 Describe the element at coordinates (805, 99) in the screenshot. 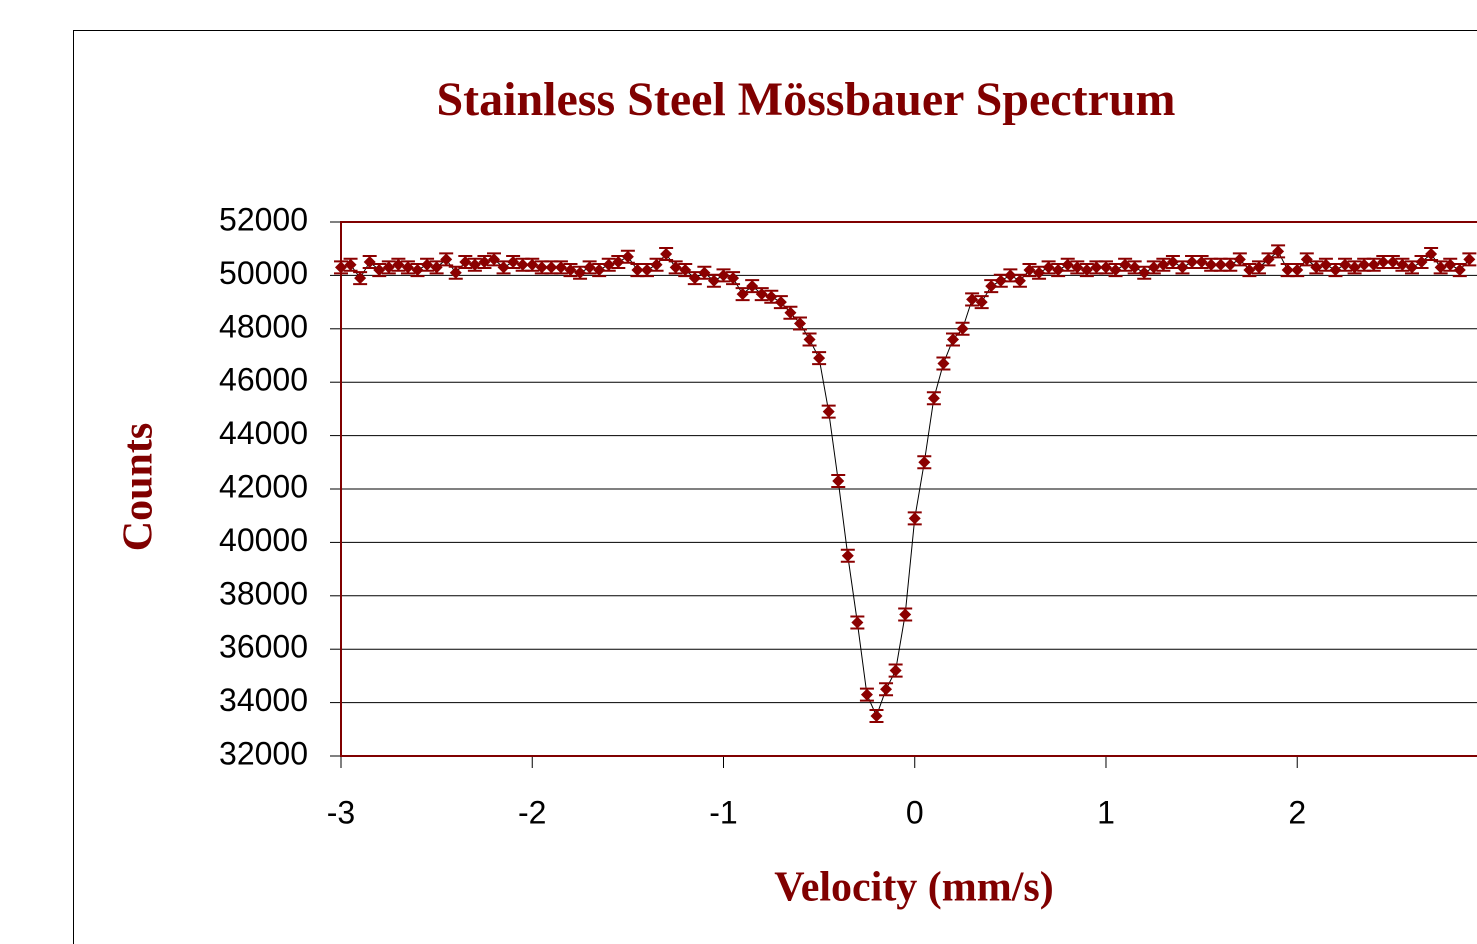

I see `chart-title: Stainless Steel Mössbauer Spectrum` at that location.